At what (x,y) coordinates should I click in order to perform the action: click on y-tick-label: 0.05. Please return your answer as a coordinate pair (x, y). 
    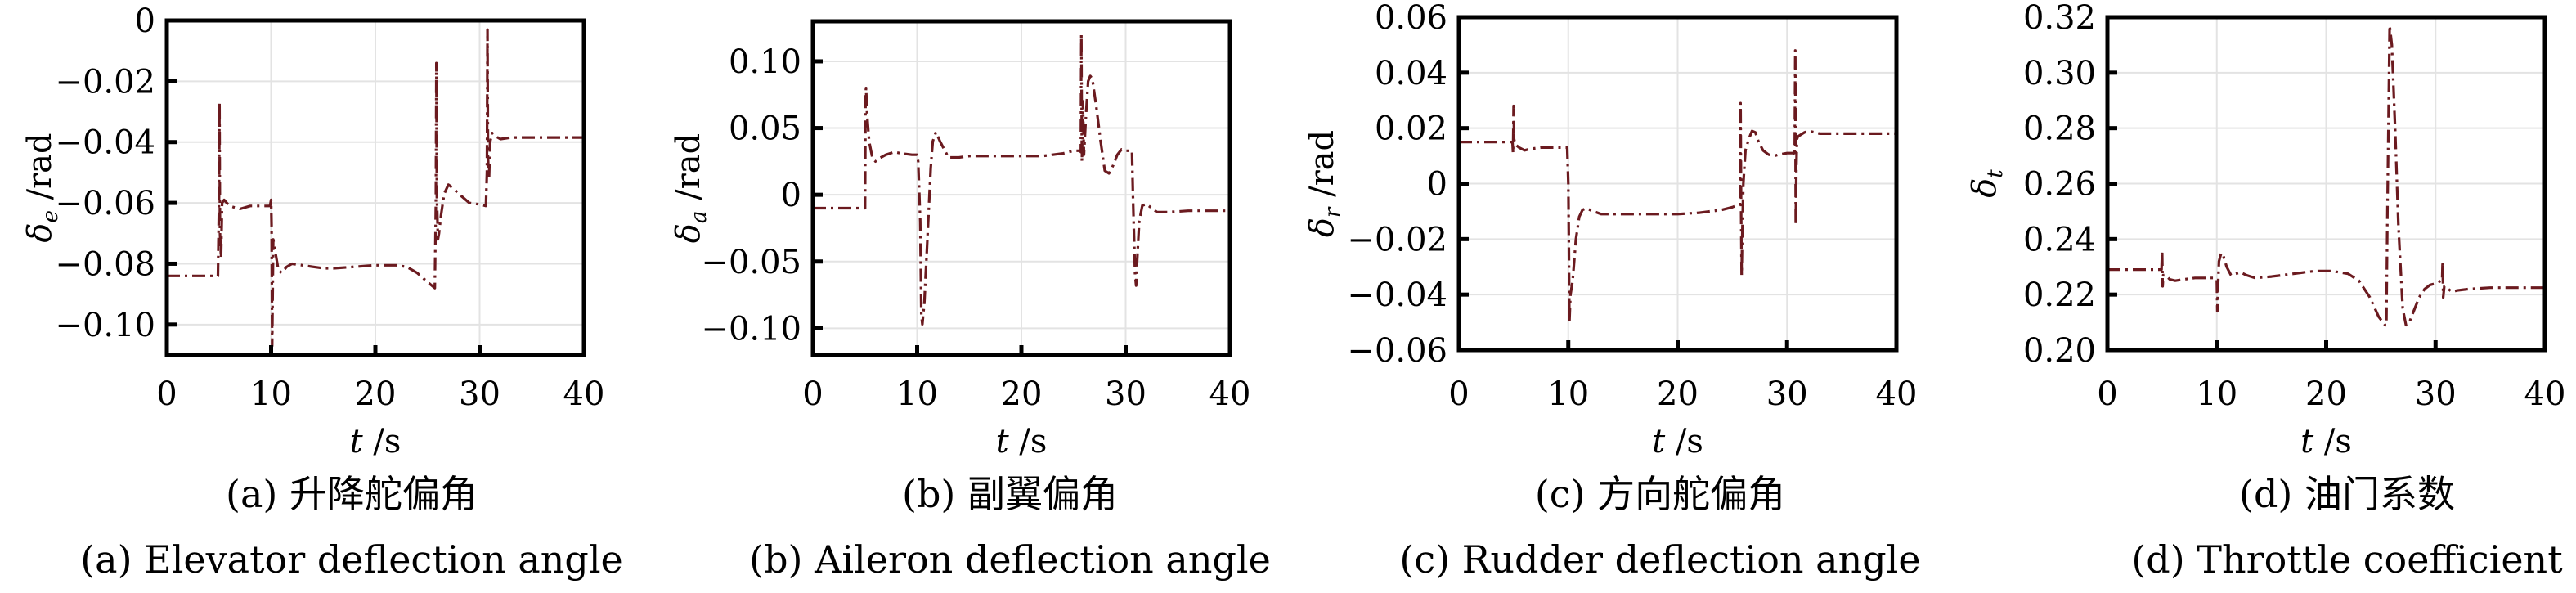
    Looking at the image, I should click on (765, 129).